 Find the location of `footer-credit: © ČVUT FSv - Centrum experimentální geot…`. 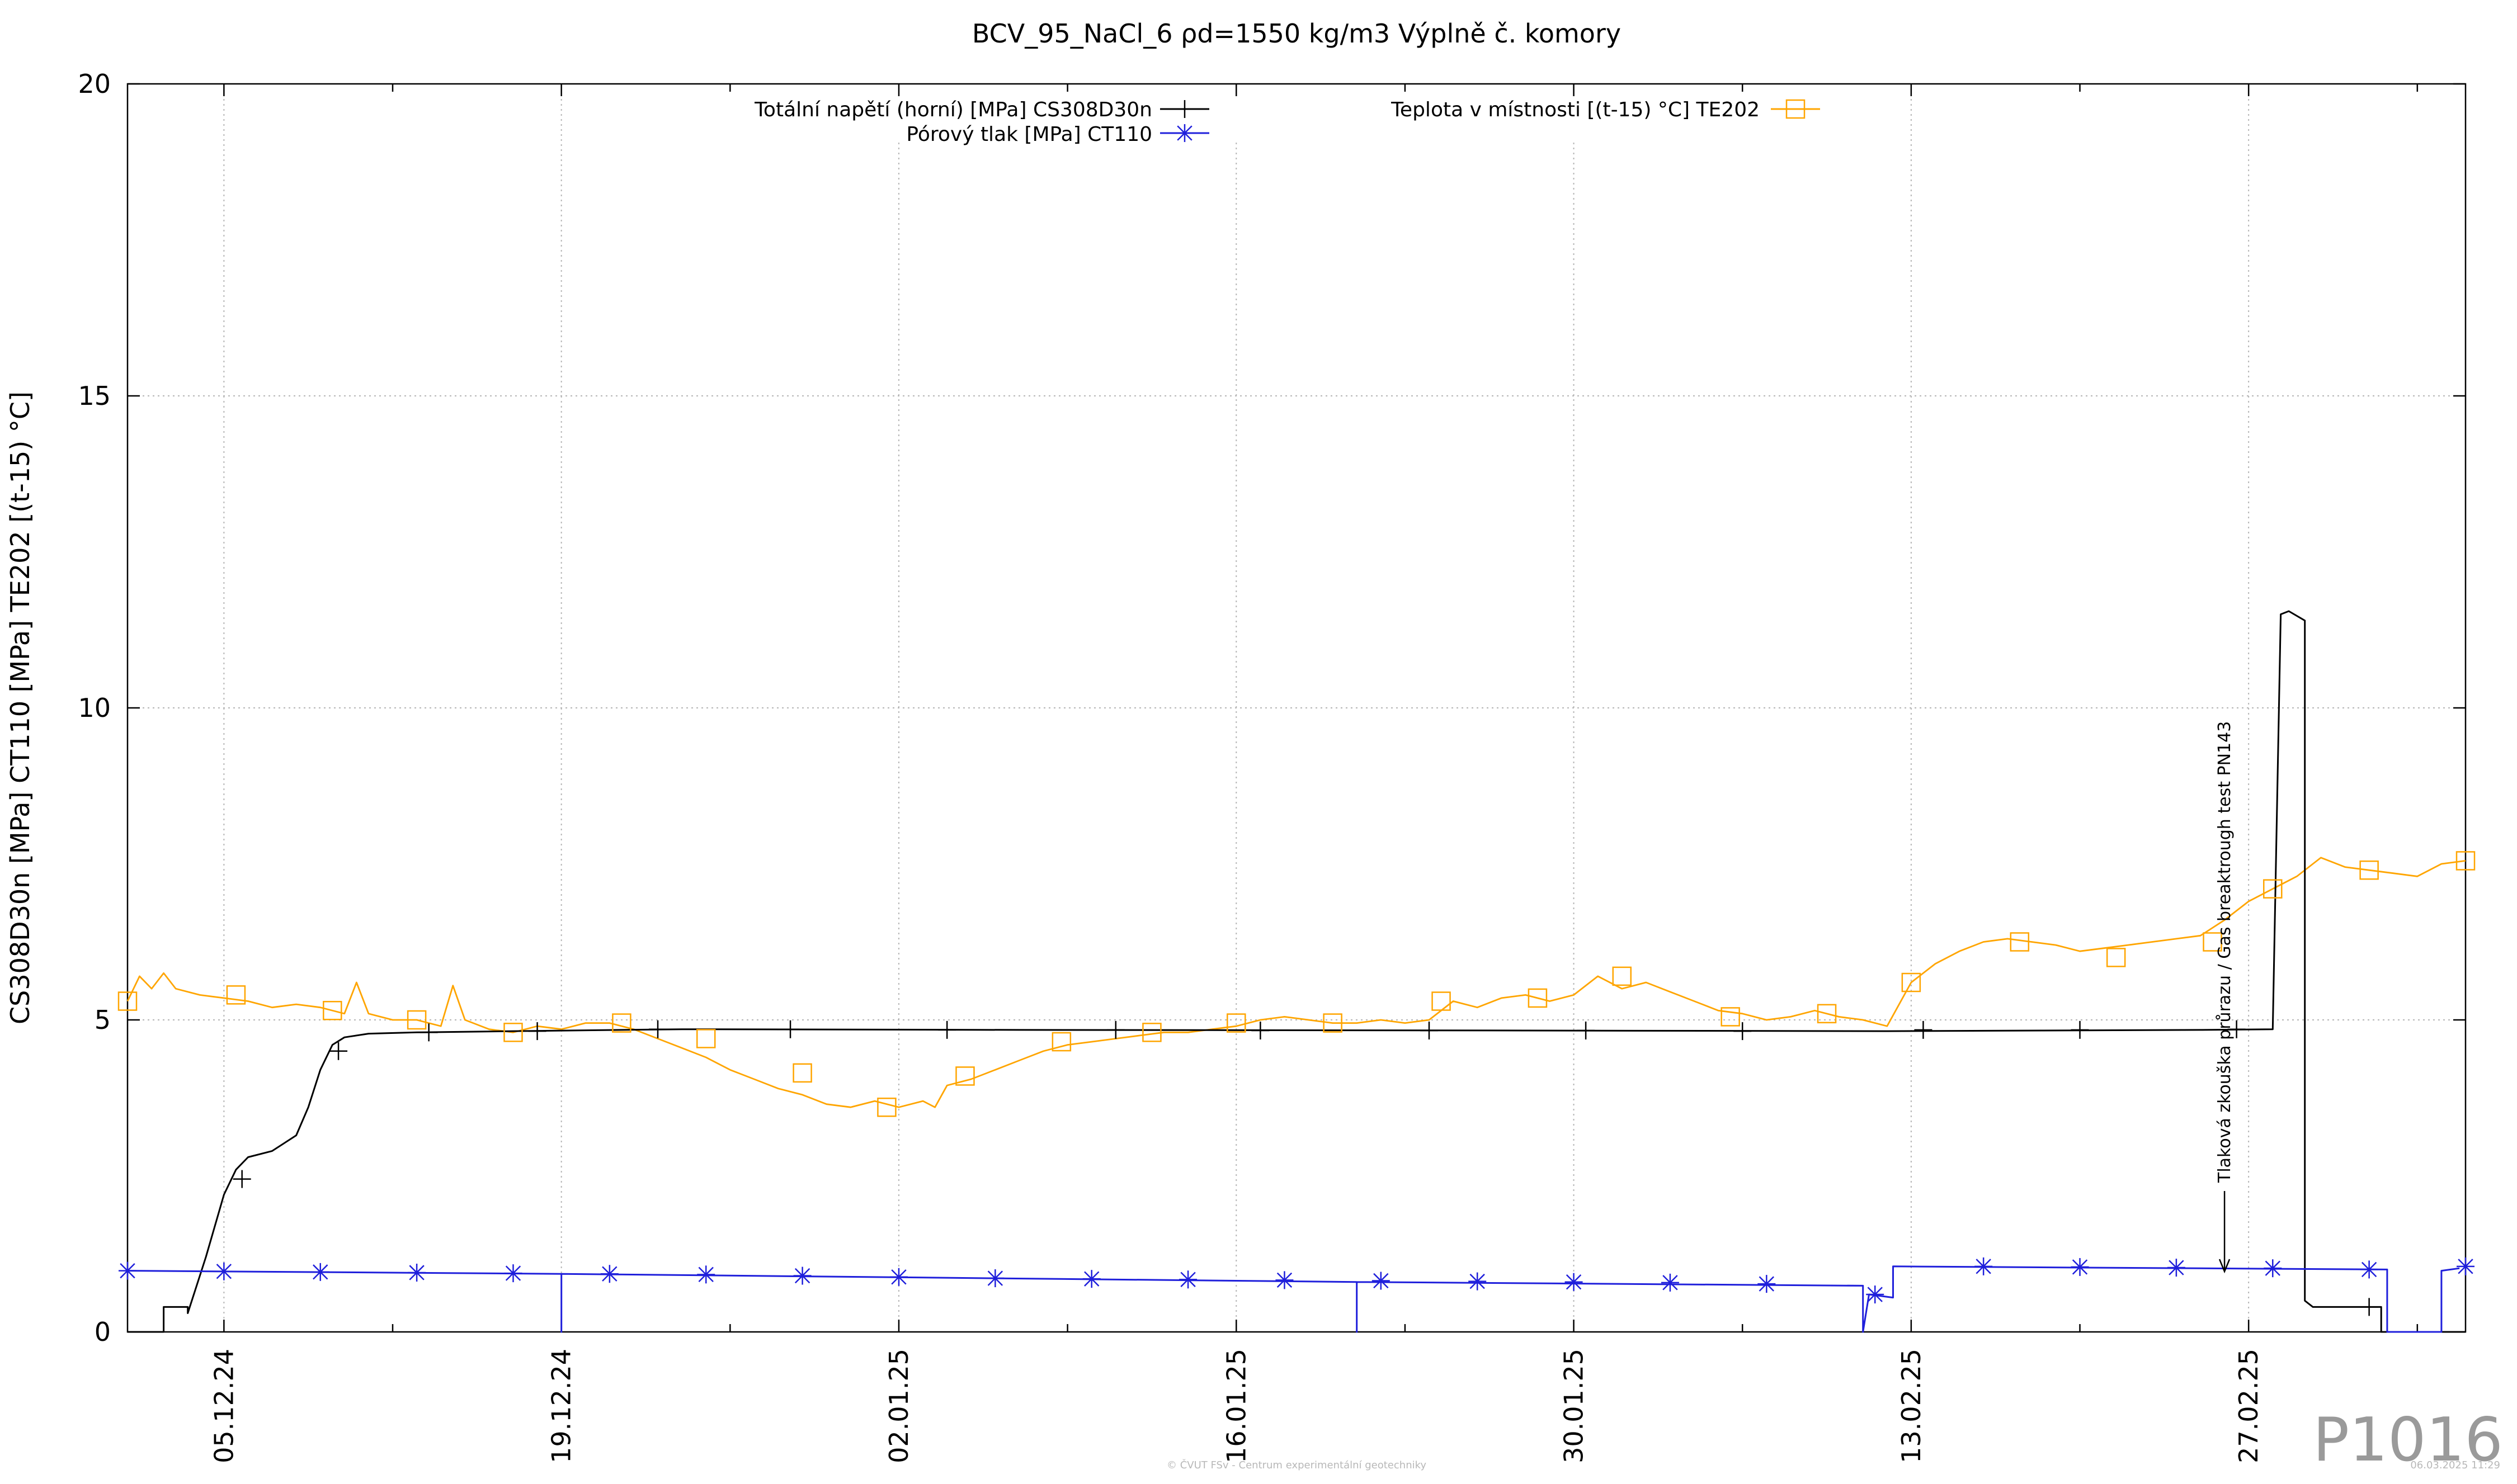

footer-credit: © ČVUT FSv - Centrum experimentální geot… is located at coordinates (1296, 1465).